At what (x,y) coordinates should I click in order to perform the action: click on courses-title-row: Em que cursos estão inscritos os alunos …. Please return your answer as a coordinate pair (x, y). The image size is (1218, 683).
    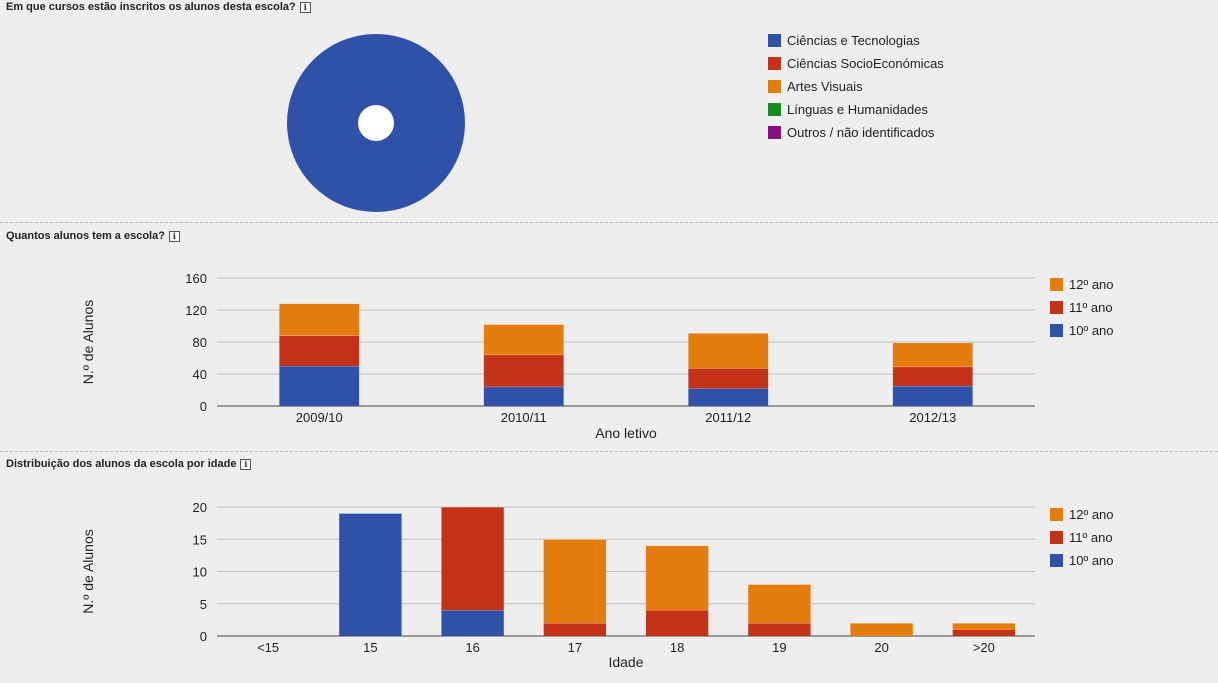
    Looking at the image, I should click on (158, 7).